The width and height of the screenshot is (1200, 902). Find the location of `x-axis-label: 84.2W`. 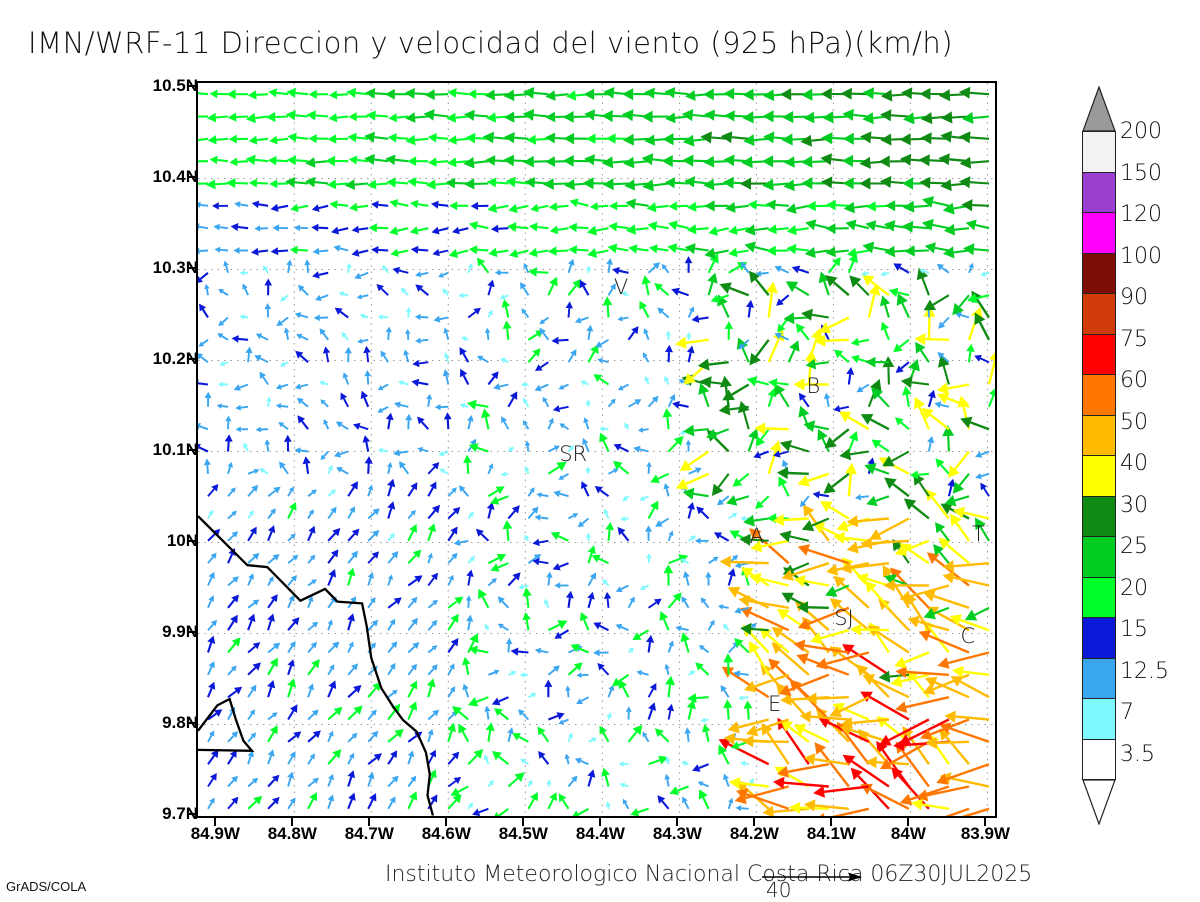

x-axis-label: 84.2W is located at coordinates (754, 834).